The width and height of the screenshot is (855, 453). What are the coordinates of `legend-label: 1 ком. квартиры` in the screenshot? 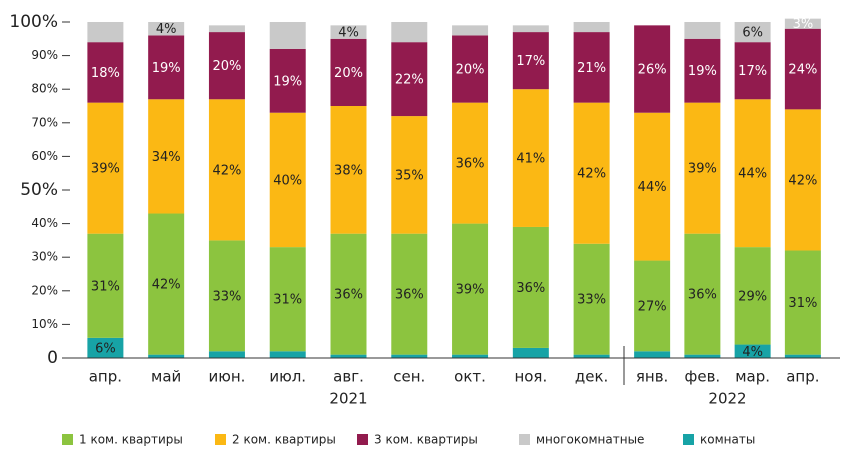 It's located at (131, 440).